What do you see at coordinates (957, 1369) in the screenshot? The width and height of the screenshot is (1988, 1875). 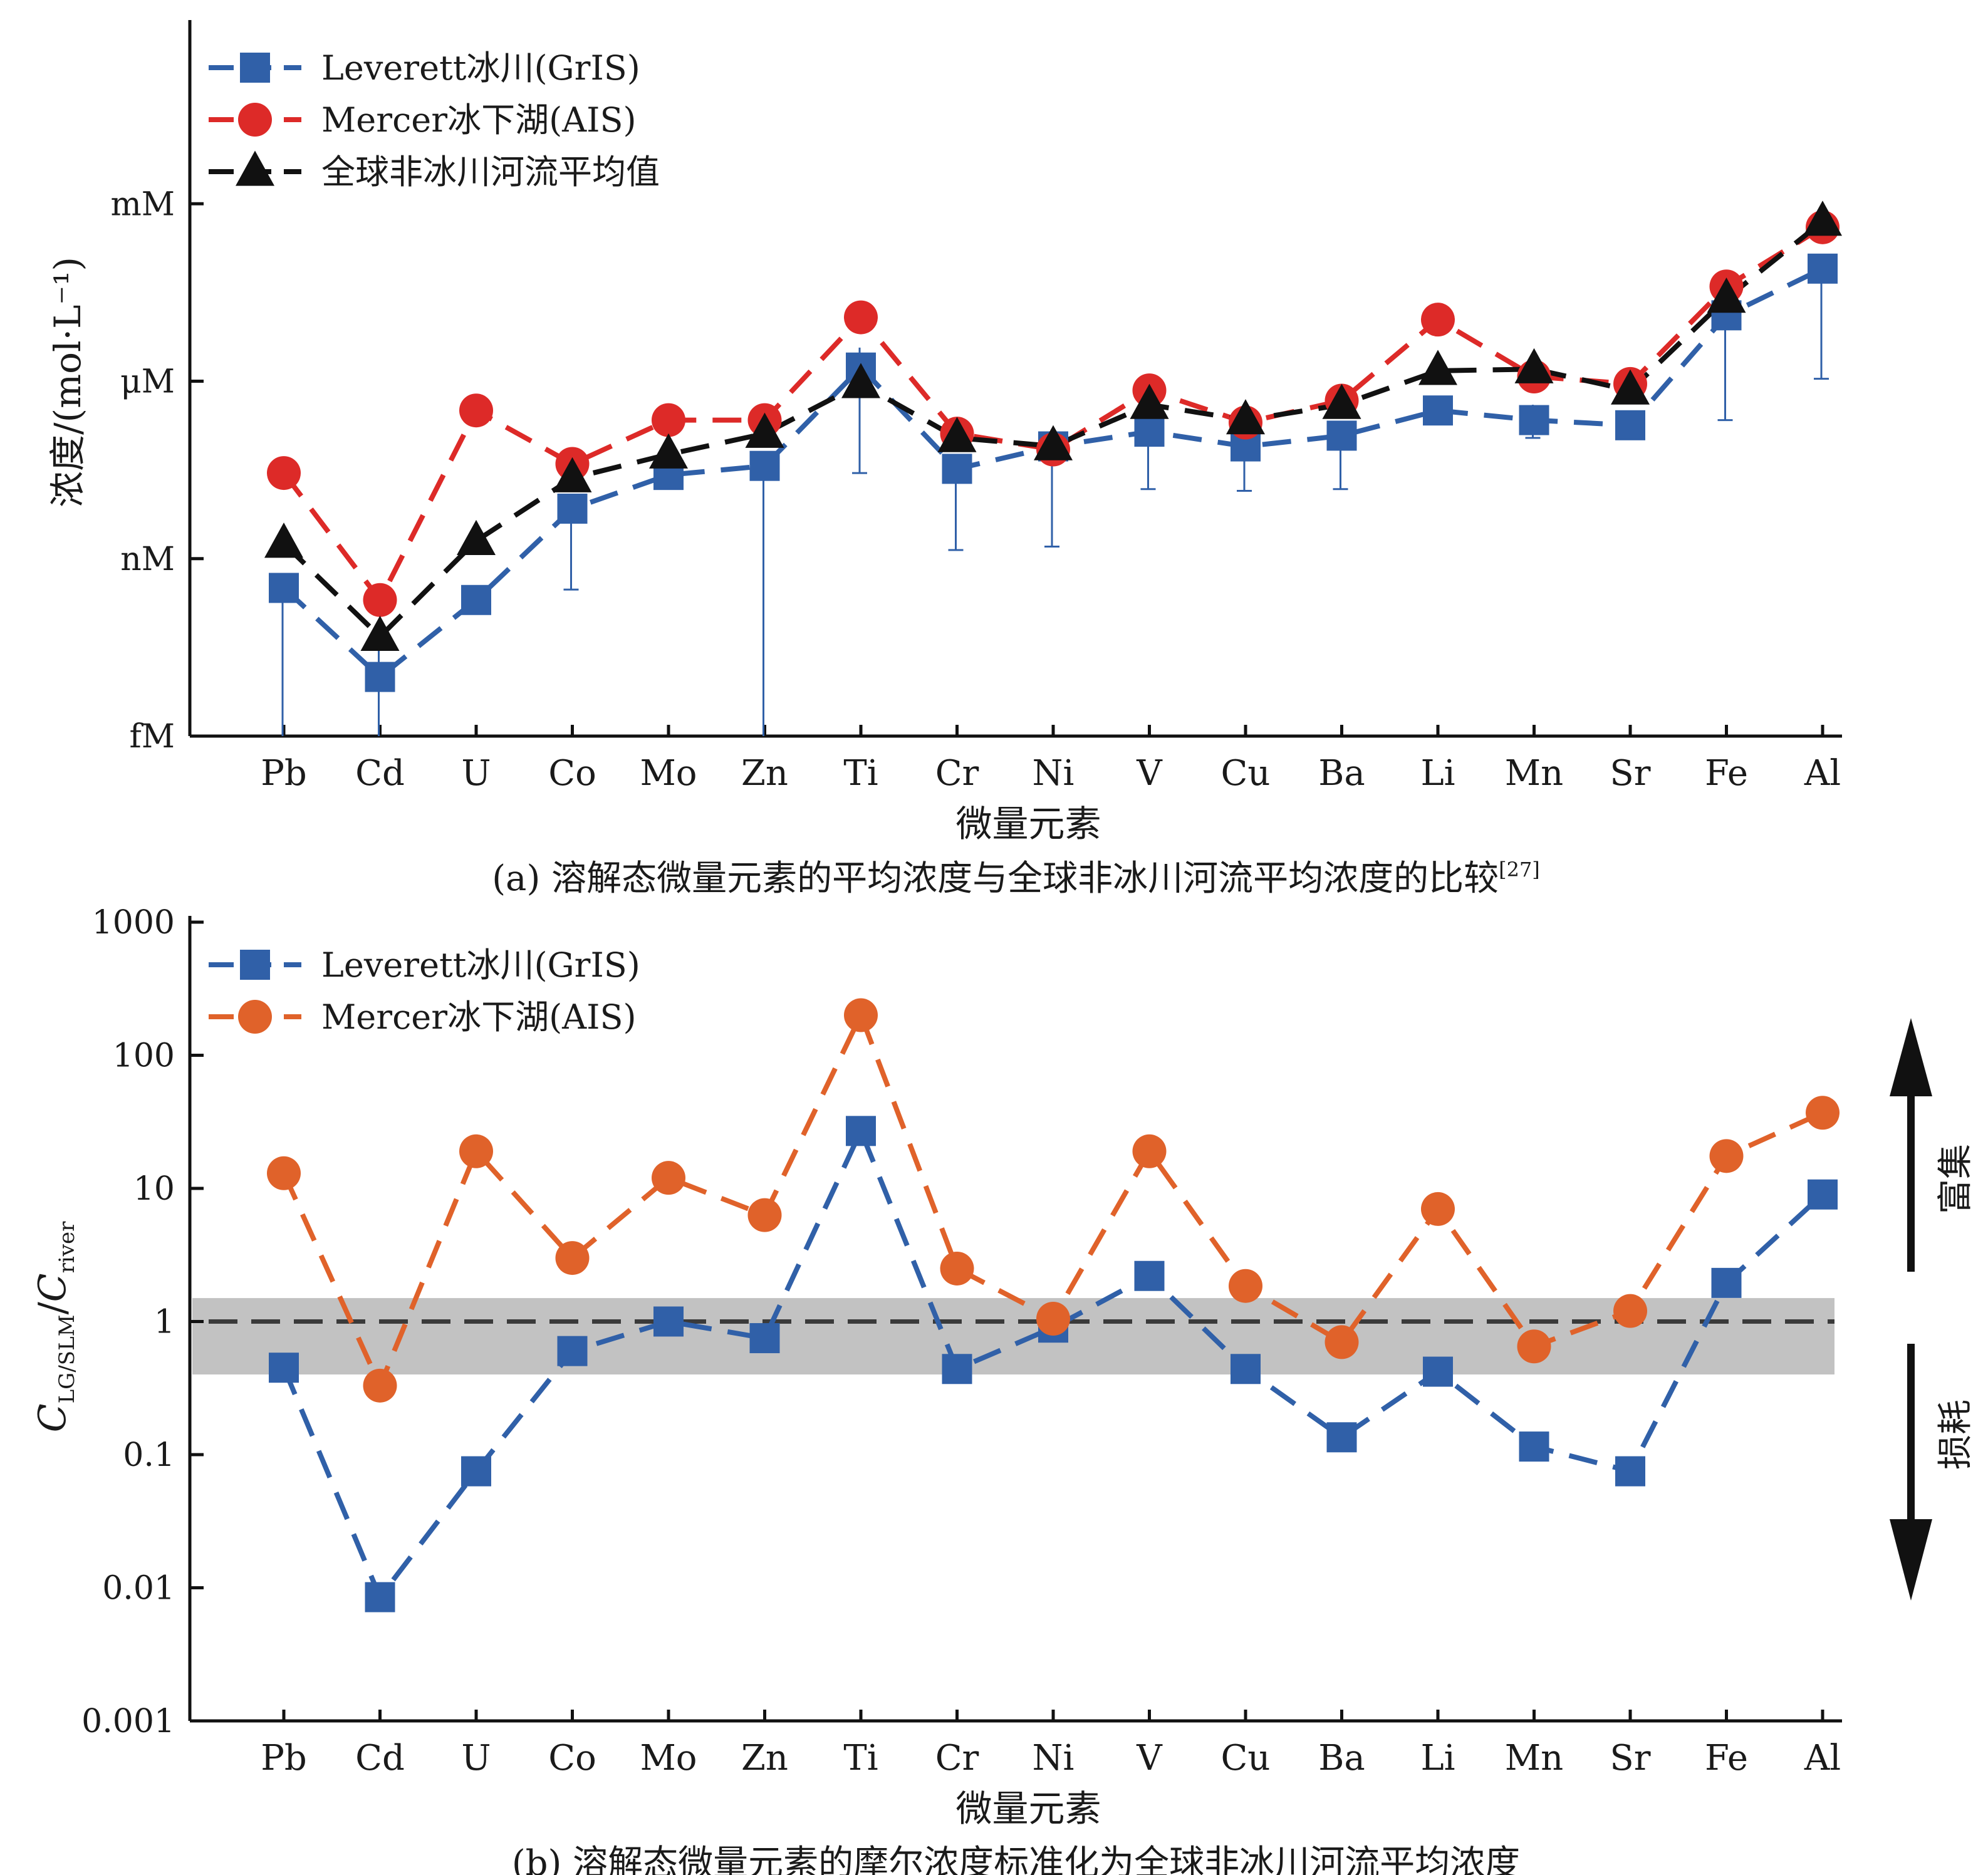 I see `b-point-0-Cr` at bounding box center [957, 1369].